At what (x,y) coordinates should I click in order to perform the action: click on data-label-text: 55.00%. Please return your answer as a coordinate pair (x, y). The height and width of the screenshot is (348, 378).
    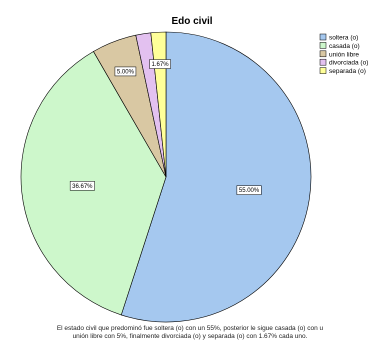
    Looking at the image, I should click on (249, 191).